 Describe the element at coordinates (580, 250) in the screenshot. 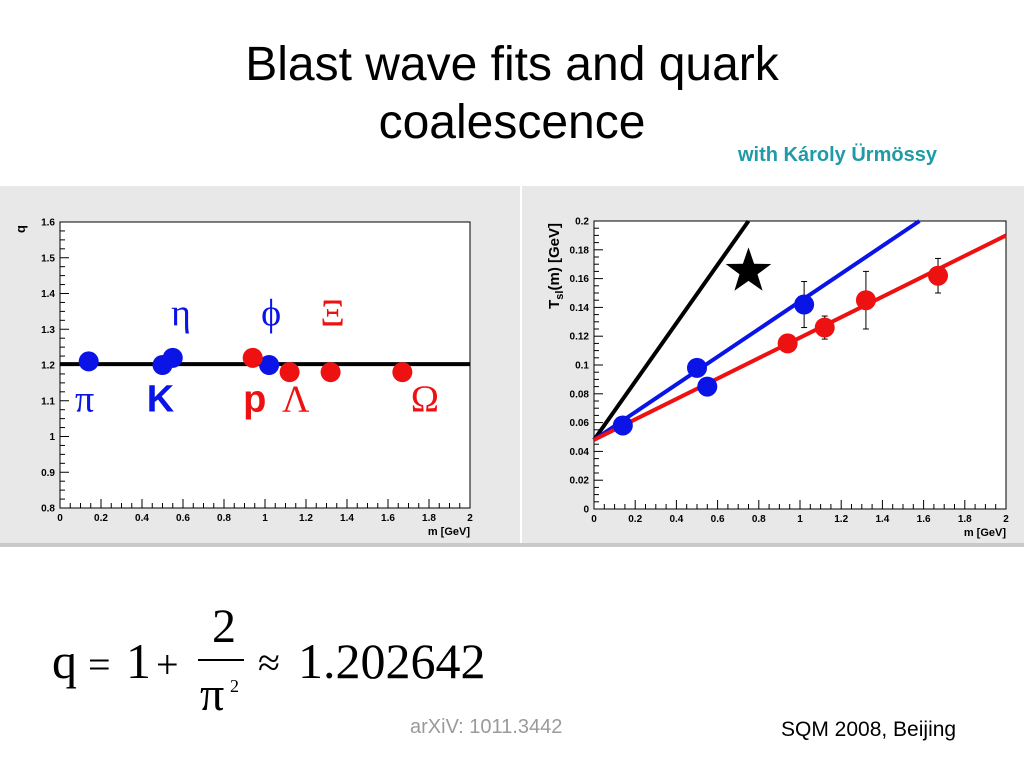

I see `y-tick-label: 0.18` at that location.